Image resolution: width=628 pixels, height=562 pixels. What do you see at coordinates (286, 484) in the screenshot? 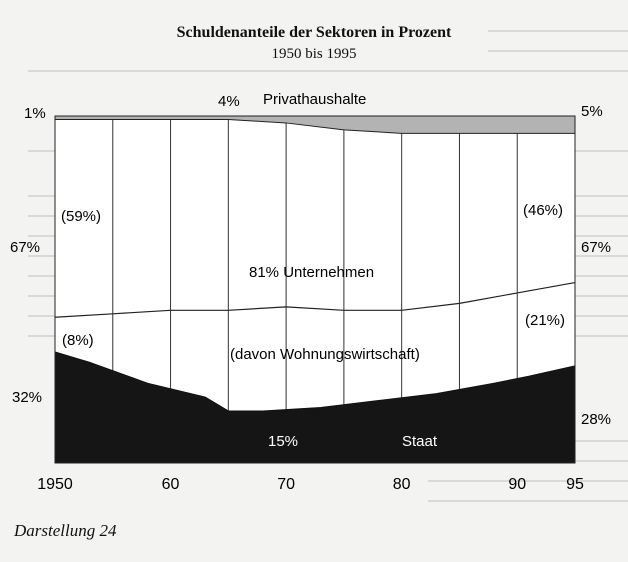
I see `x-tick-label-70: 70` at bounding box center [286, 484].